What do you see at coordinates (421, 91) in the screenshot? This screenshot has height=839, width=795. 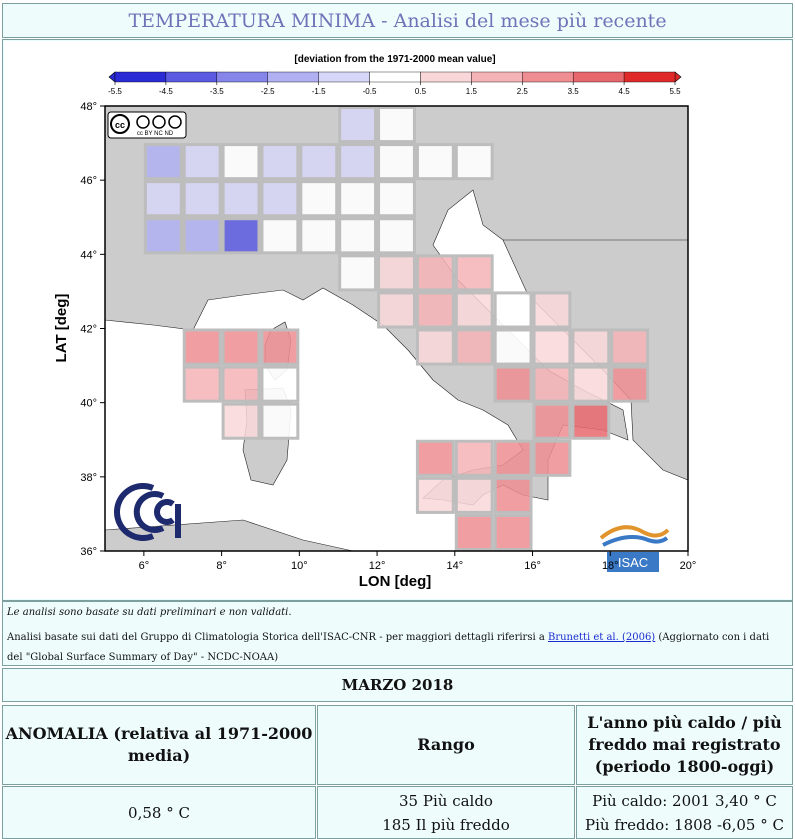 I see `colorbar-tick-label: 0.5` at bounding box center [421, 91].